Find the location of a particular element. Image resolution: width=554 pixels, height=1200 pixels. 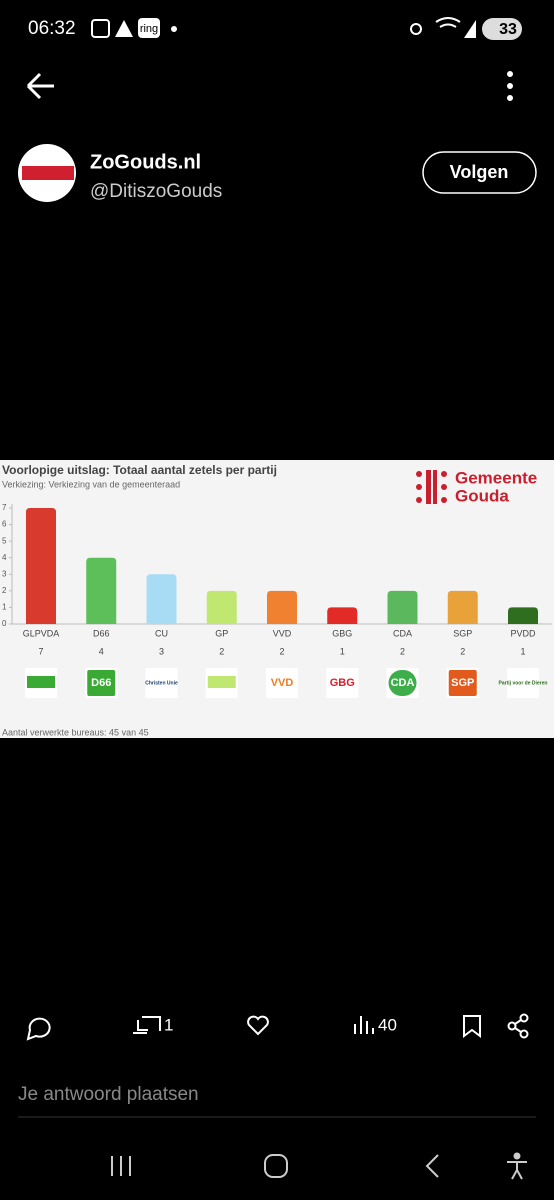

ring-badge is located at coordinates (149, 28).